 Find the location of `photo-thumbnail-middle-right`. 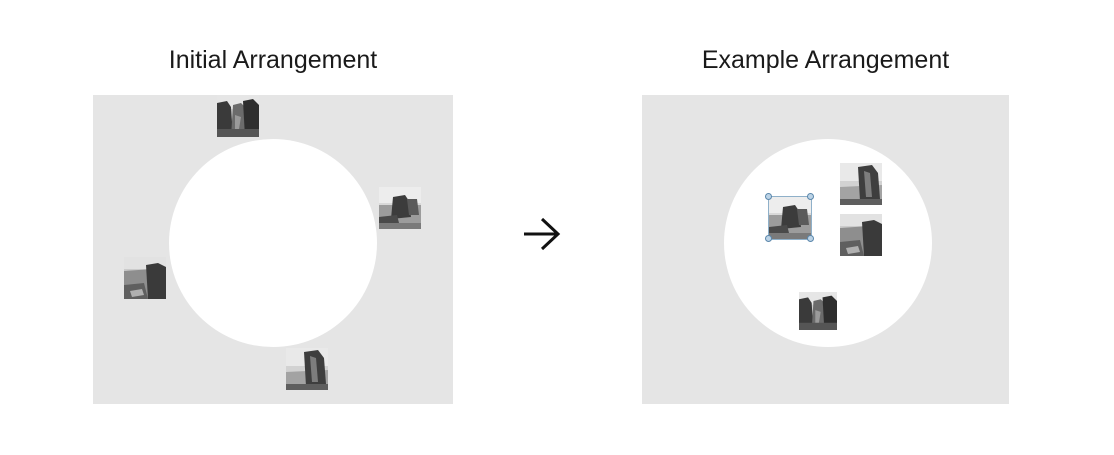

photo-thumbnail-middle-right is located at coordinates (861, 235).